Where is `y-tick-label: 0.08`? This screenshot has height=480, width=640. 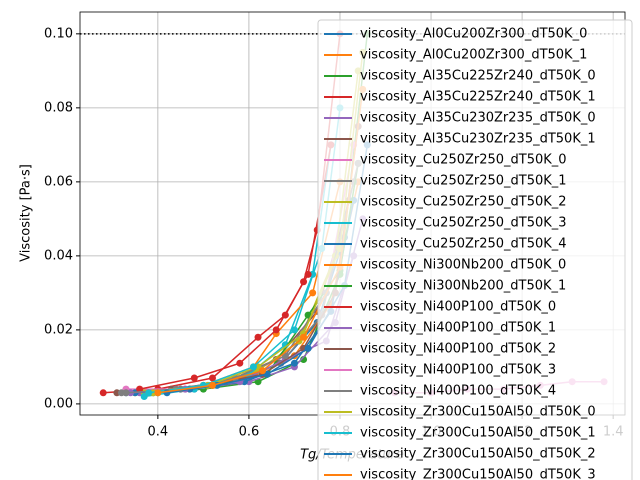 y-tick-label: 0.08 is located at coordinates (58, 107).